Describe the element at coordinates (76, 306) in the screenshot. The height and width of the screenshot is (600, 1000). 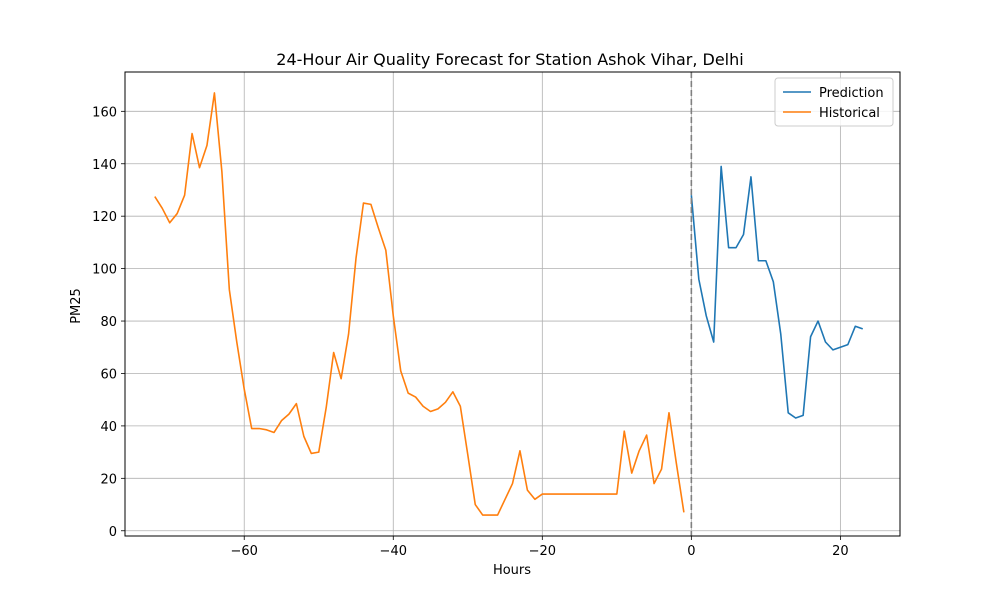
I see `y-axis-title: PM25` at that location.